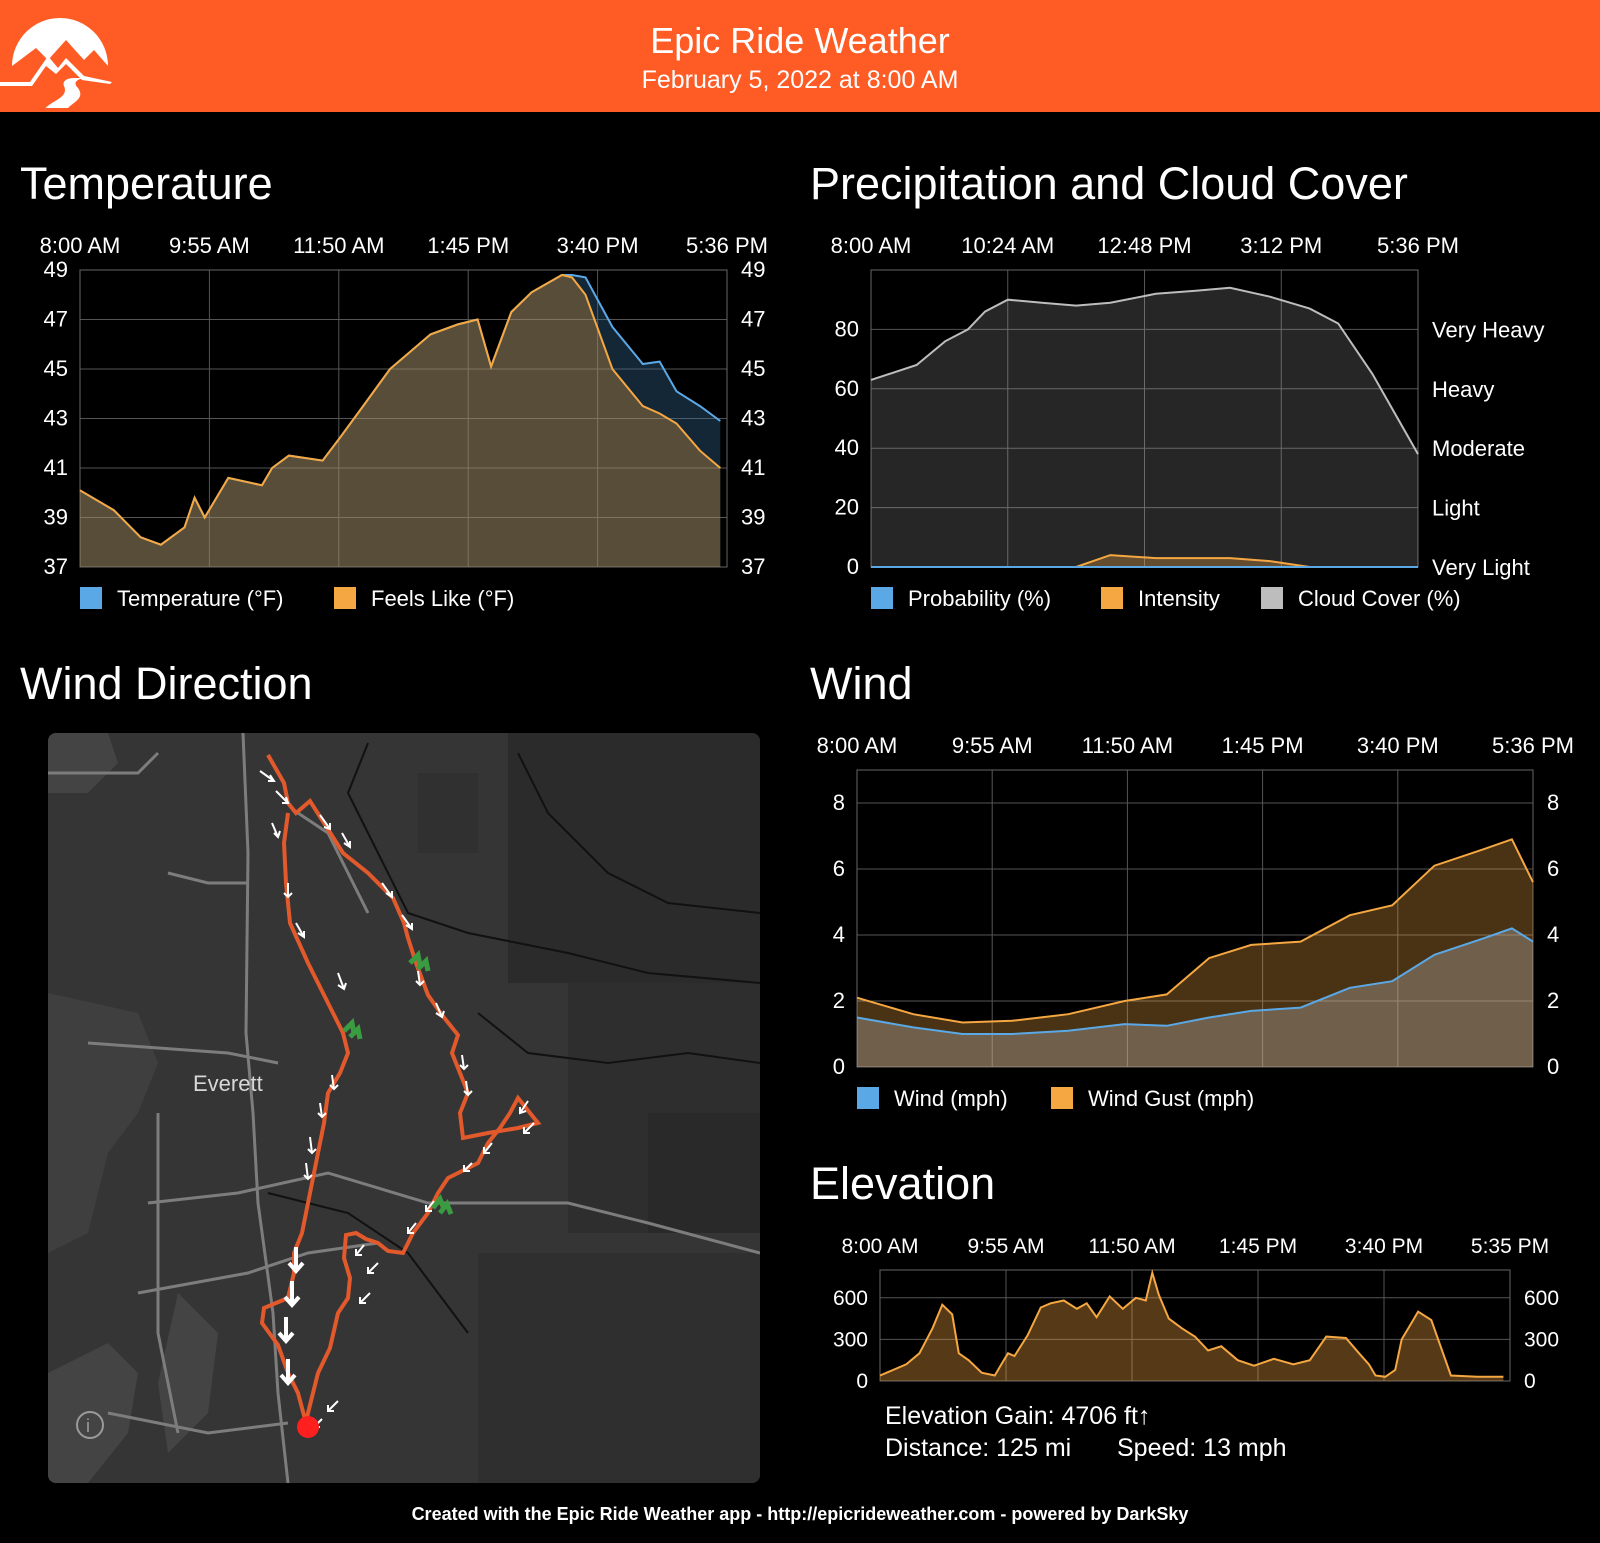 The image size is (1600, 1543). I want to click on wind-x-tick: 5:36 PM, so click(1533, 745).